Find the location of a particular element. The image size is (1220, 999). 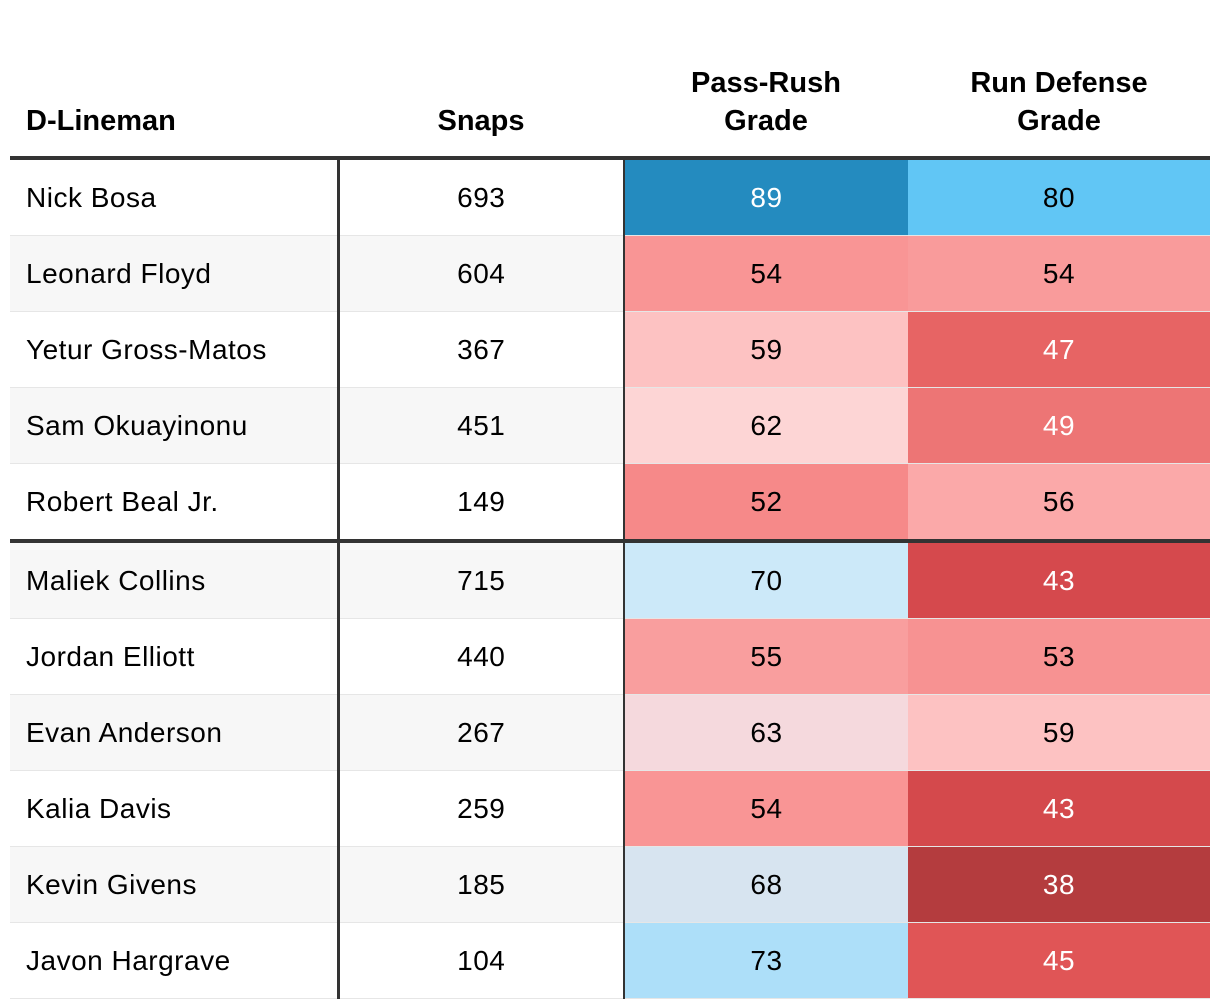

run-defense-grade-cell: 47 is located at coordinates (1059, 349).